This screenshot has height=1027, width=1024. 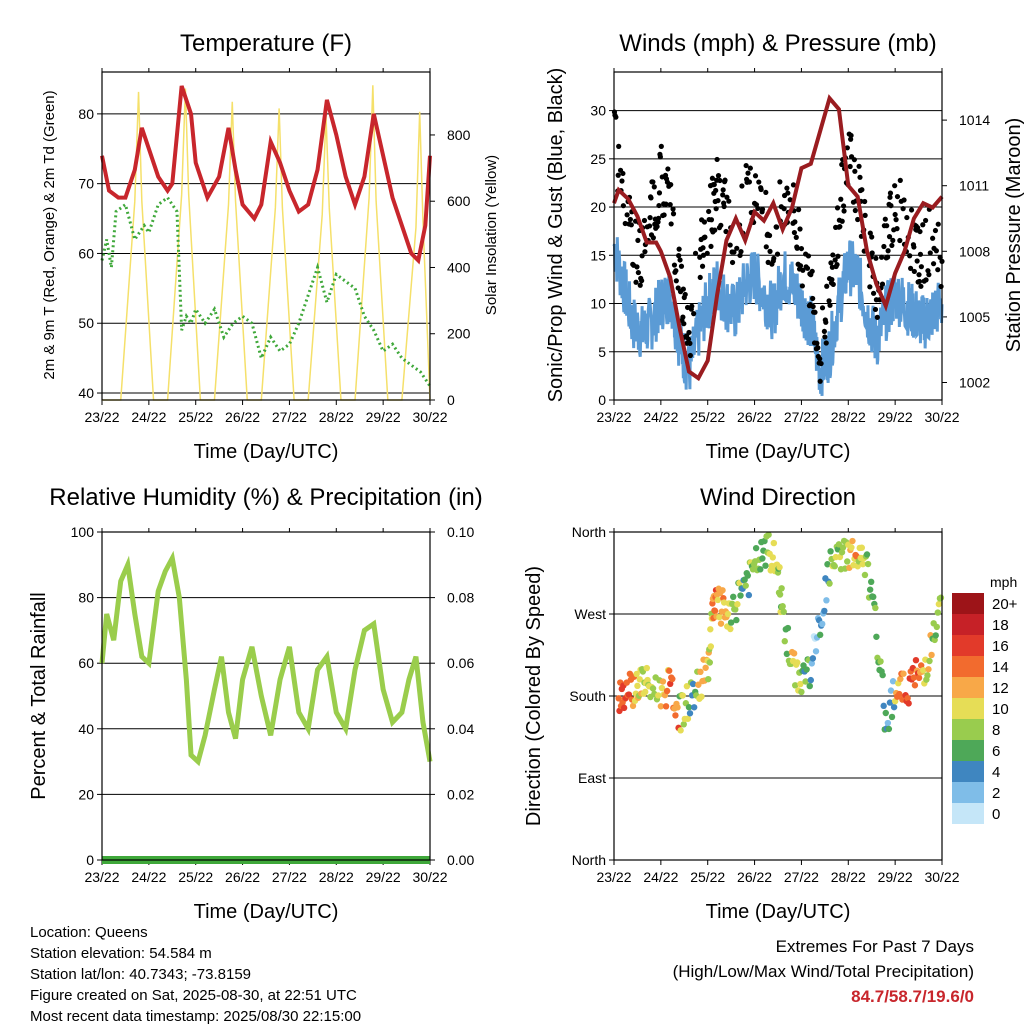 I want to click on location-text: Location: Queens, so click(x=89, y=932).